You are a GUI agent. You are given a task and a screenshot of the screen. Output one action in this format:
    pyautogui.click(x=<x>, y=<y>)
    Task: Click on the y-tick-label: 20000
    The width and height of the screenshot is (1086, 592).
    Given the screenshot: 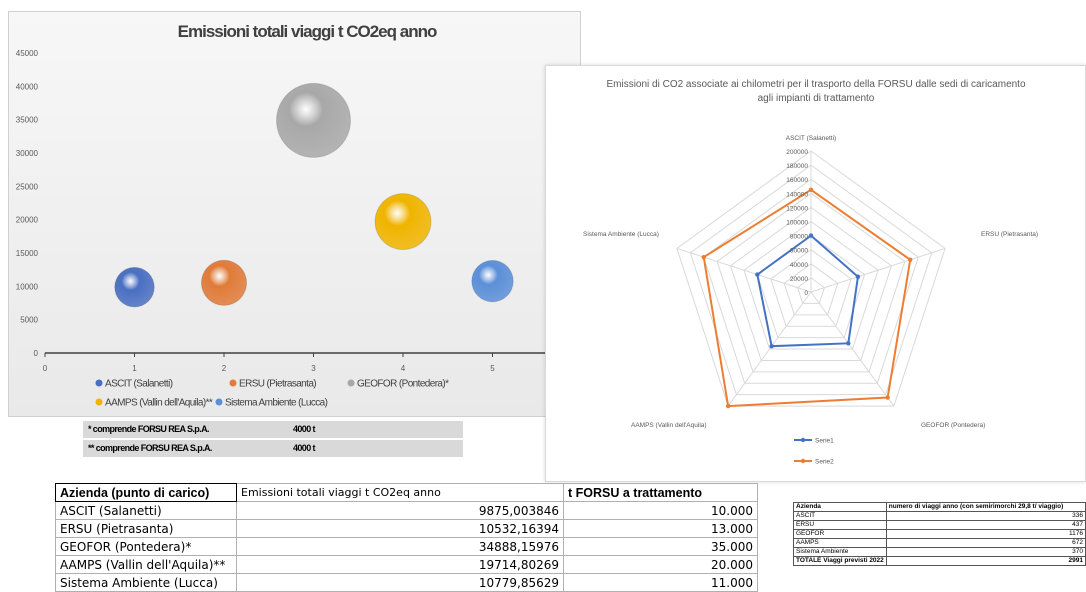 What is the action you would take?
    pyautogui.click(x=27, y=220)
    